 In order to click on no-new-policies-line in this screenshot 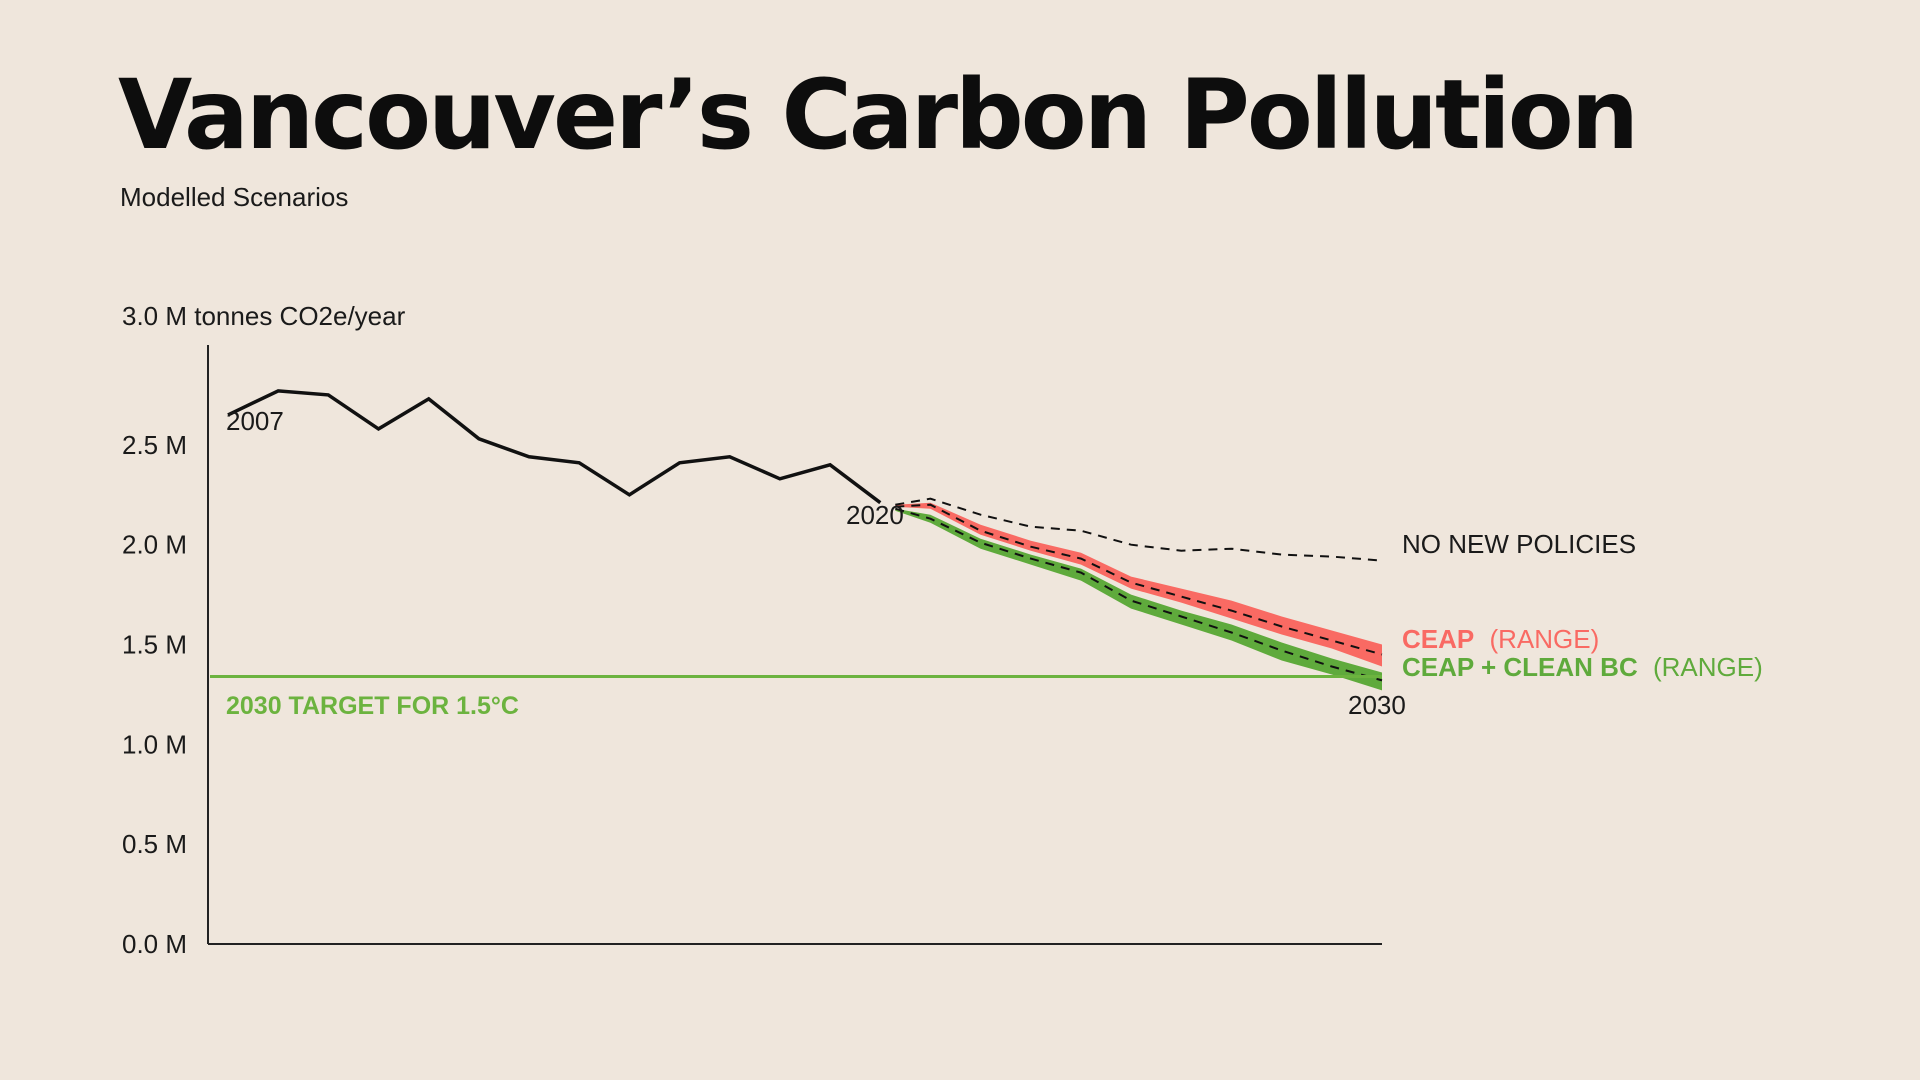, I will do `click(1139, 529)`.